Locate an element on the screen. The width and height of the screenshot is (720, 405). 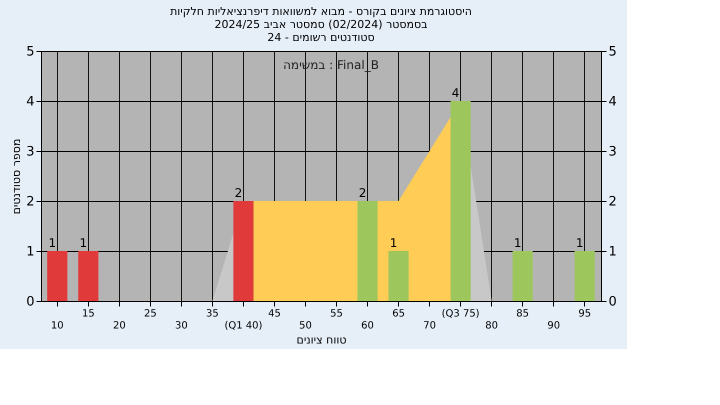
y2-tick-label: 1 is located at coordinates (612, 252).